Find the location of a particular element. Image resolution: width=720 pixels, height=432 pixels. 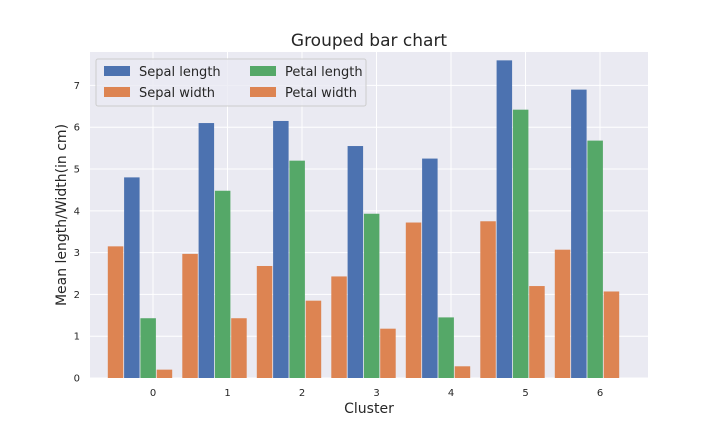

chart-title: Grouped bar chart is located at coordinates (369, 41).